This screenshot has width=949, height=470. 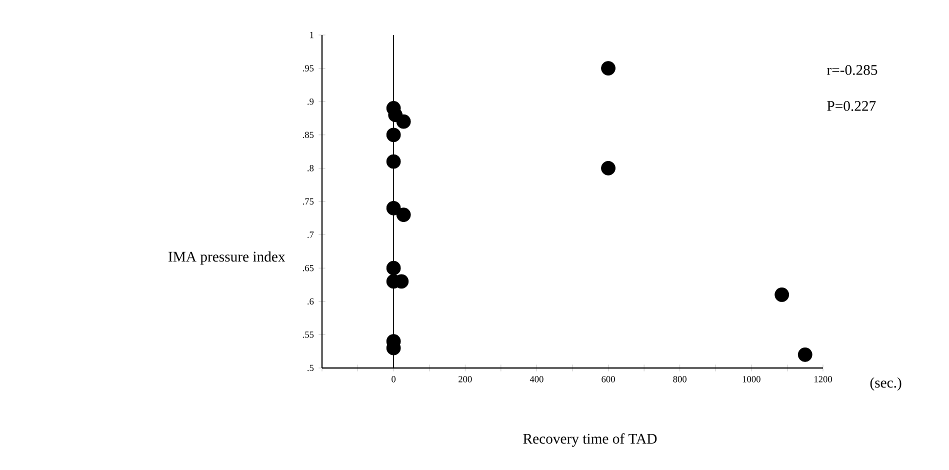 What do you see at coordinates (312, 35) in the screenshot?
I see `y-tick-label: 1` at bounding box center [312, 35].